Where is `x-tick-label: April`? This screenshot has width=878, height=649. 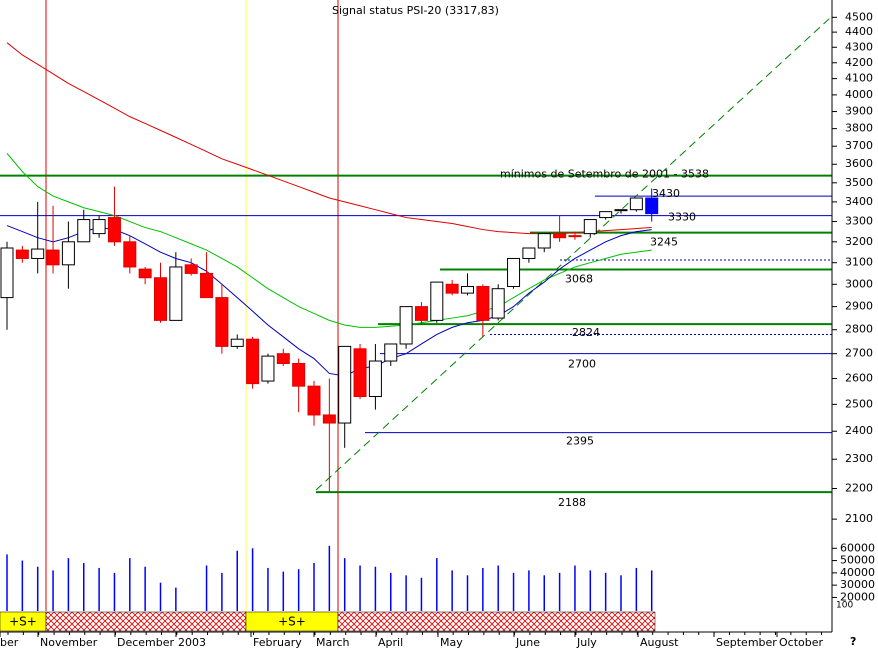
x-tick-label: April is located at coordinates (390, 642).